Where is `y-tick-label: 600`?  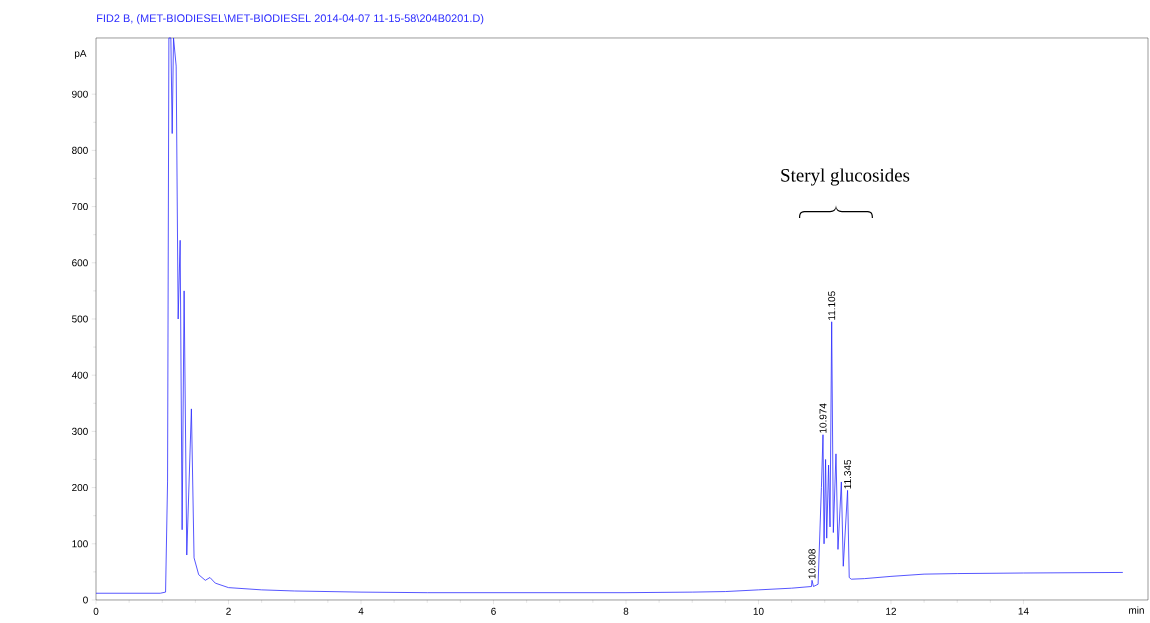
y-tick-label: 600 is located at coordinates (80, 263).